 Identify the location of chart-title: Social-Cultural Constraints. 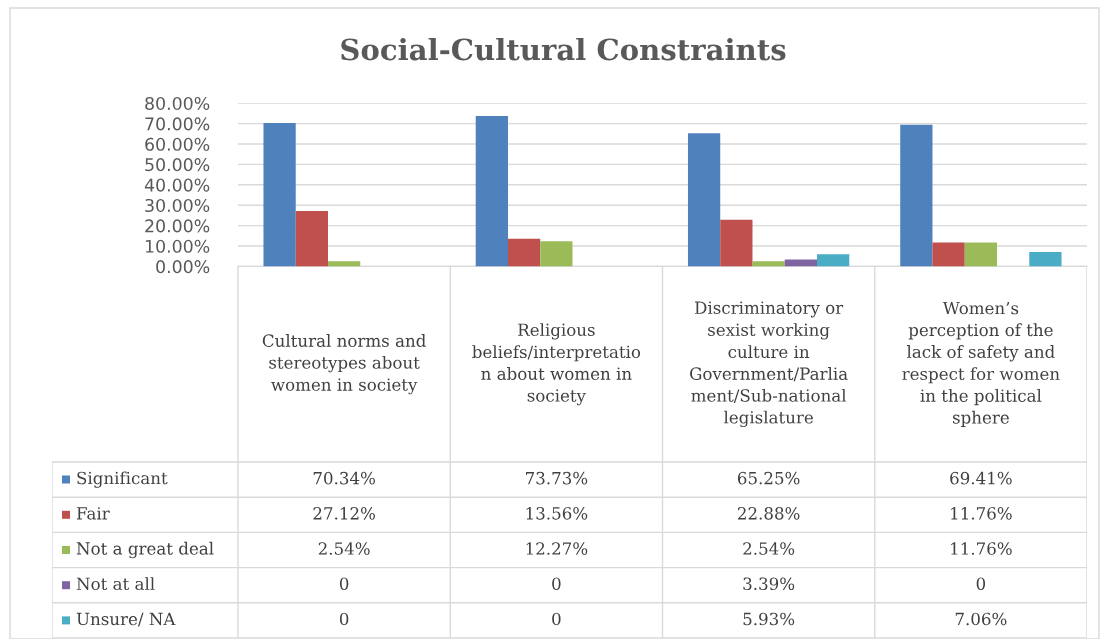
(563, 49).